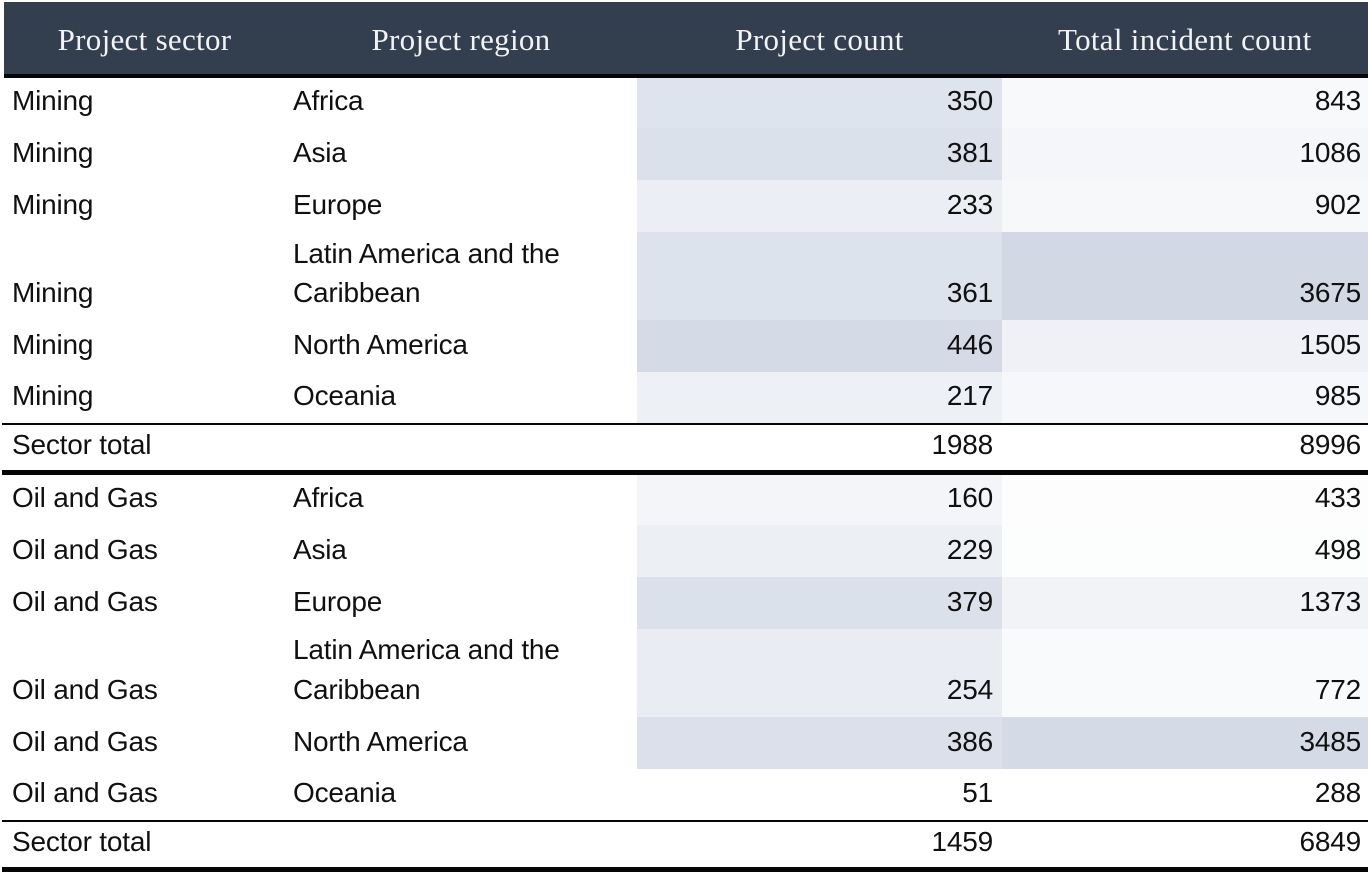 Image resolution: width=1368 pixels, height=873 pixels. I want to click on project-count-cell: 446, so click(819, 346).